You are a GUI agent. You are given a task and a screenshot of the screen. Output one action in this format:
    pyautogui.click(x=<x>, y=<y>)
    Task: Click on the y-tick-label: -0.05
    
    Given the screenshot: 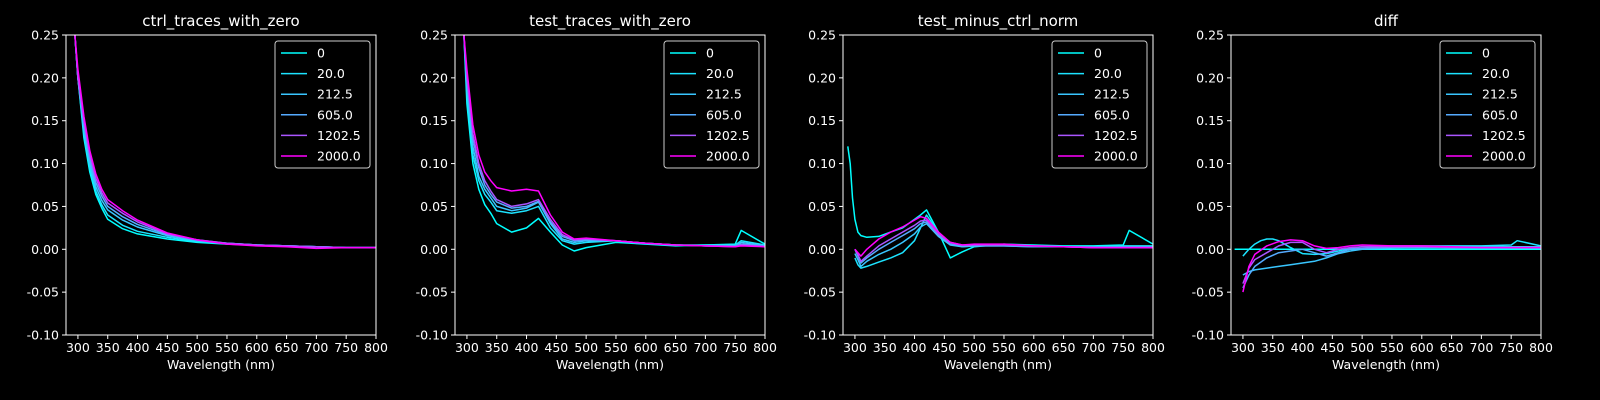 What is the action you would take?
    pyautogui.click(x=820, y=292)
    